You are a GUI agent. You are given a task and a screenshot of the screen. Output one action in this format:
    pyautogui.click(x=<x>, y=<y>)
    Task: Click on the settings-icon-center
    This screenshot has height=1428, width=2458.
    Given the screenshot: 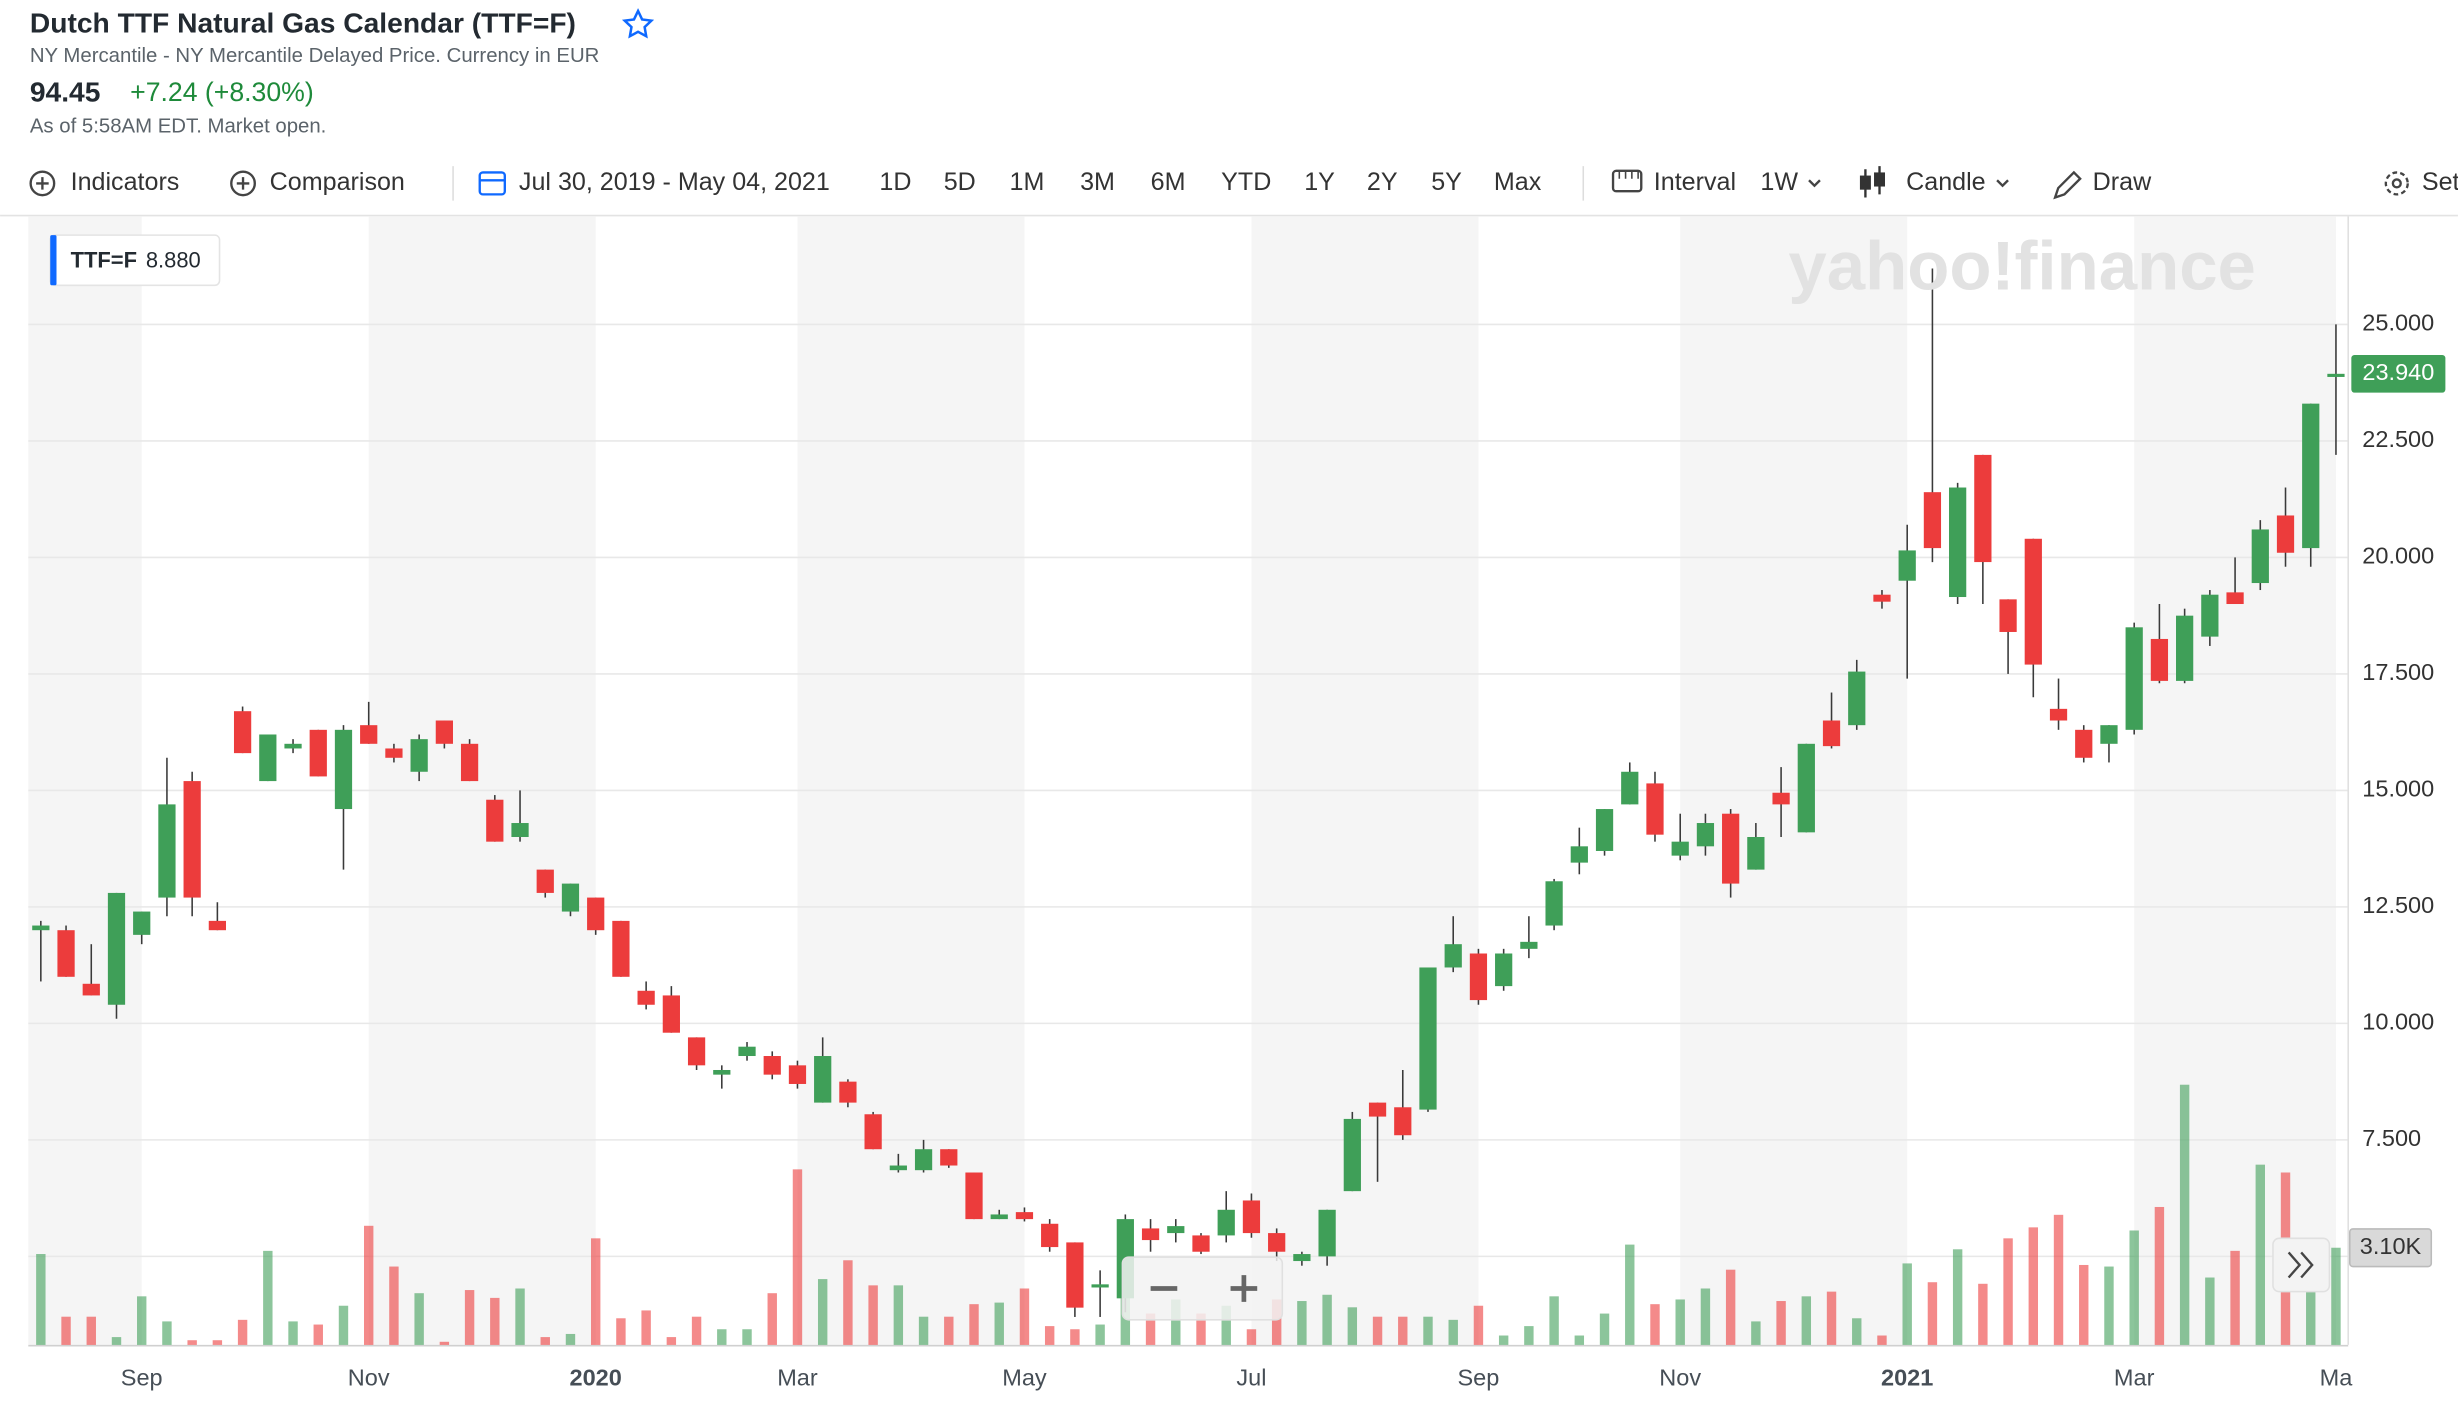 What is the action you would take?
    pyautogui.click(x=2396, y=183)
    